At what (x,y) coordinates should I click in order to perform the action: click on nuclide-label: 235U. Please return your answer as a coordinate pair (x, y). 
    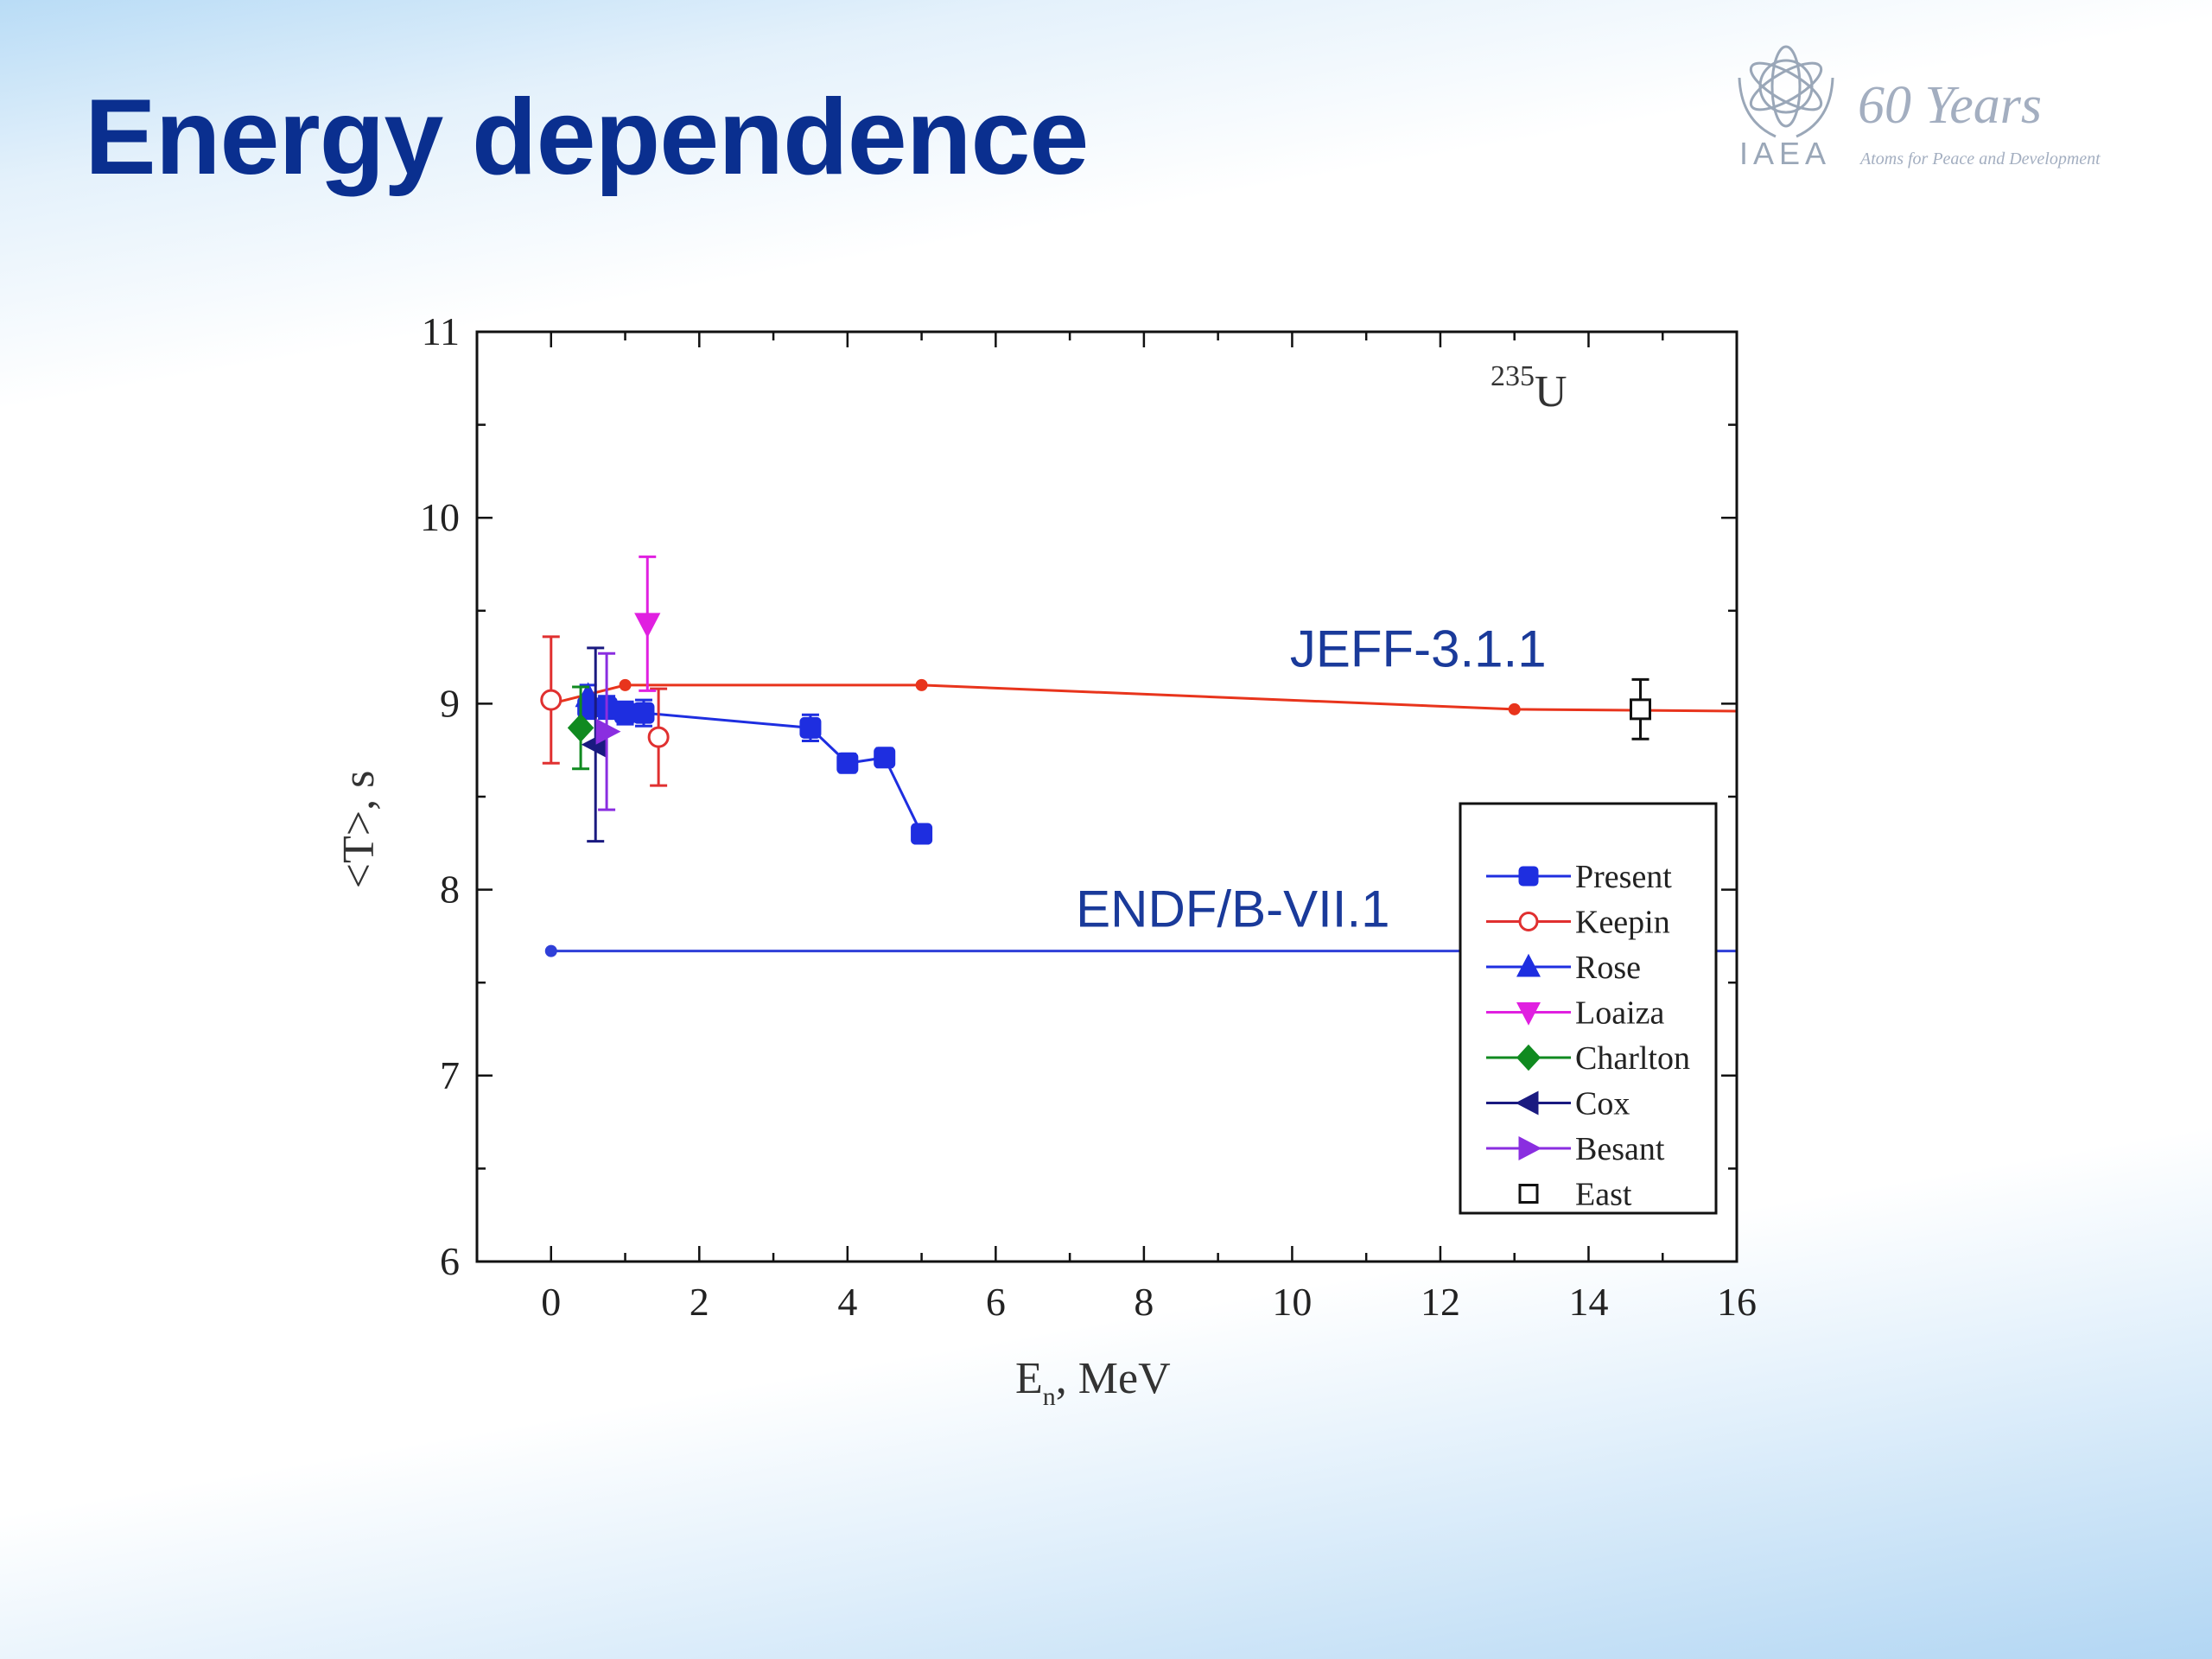
    Looking at the image, I should click on (1529, 388).